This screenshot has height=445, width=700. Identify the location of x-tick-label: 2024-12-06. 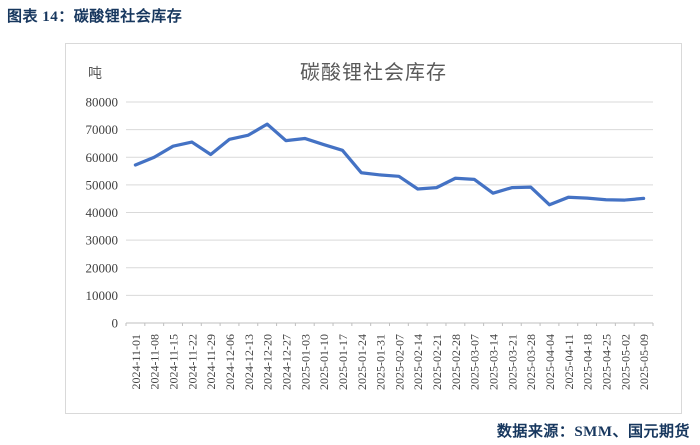
(230, 362).